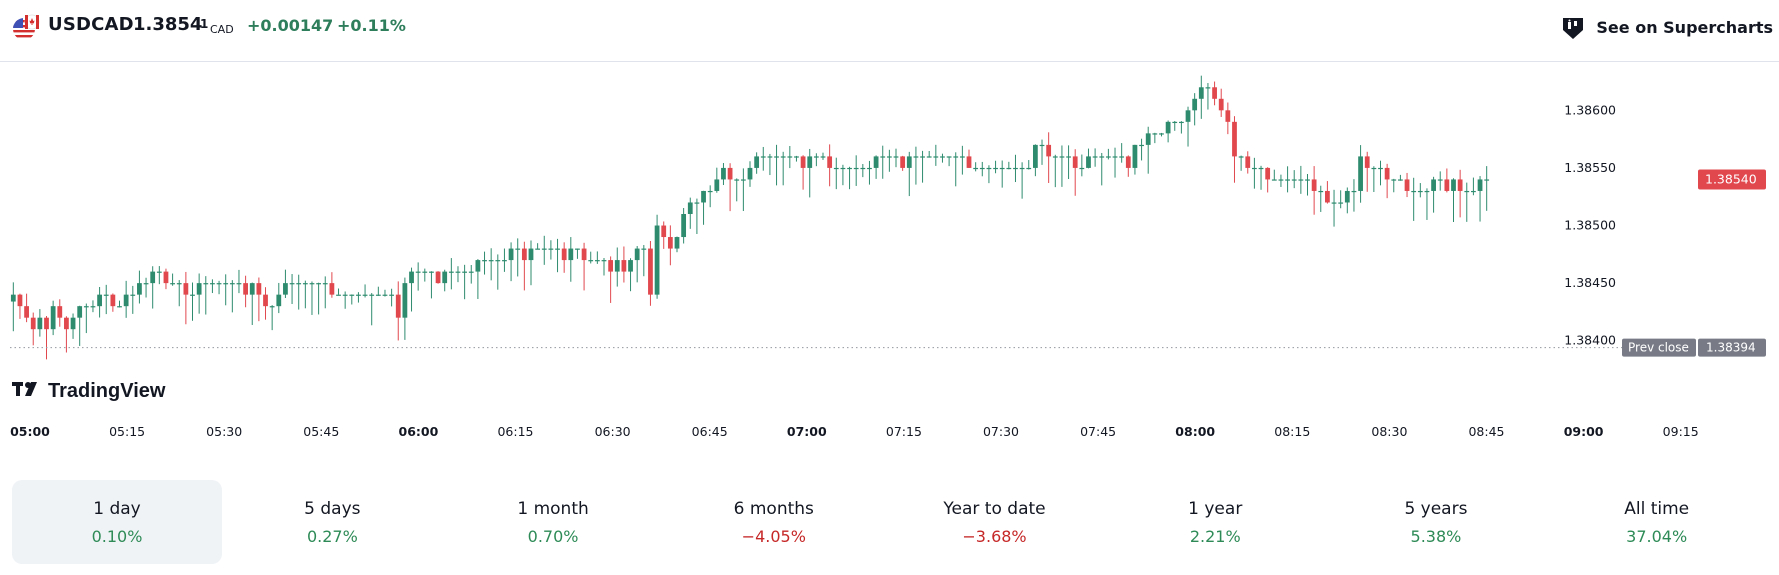 The height and width of the screenshot is (575, 1779). I want to click on time-axis-label: 08:15, so click(1292, 431).